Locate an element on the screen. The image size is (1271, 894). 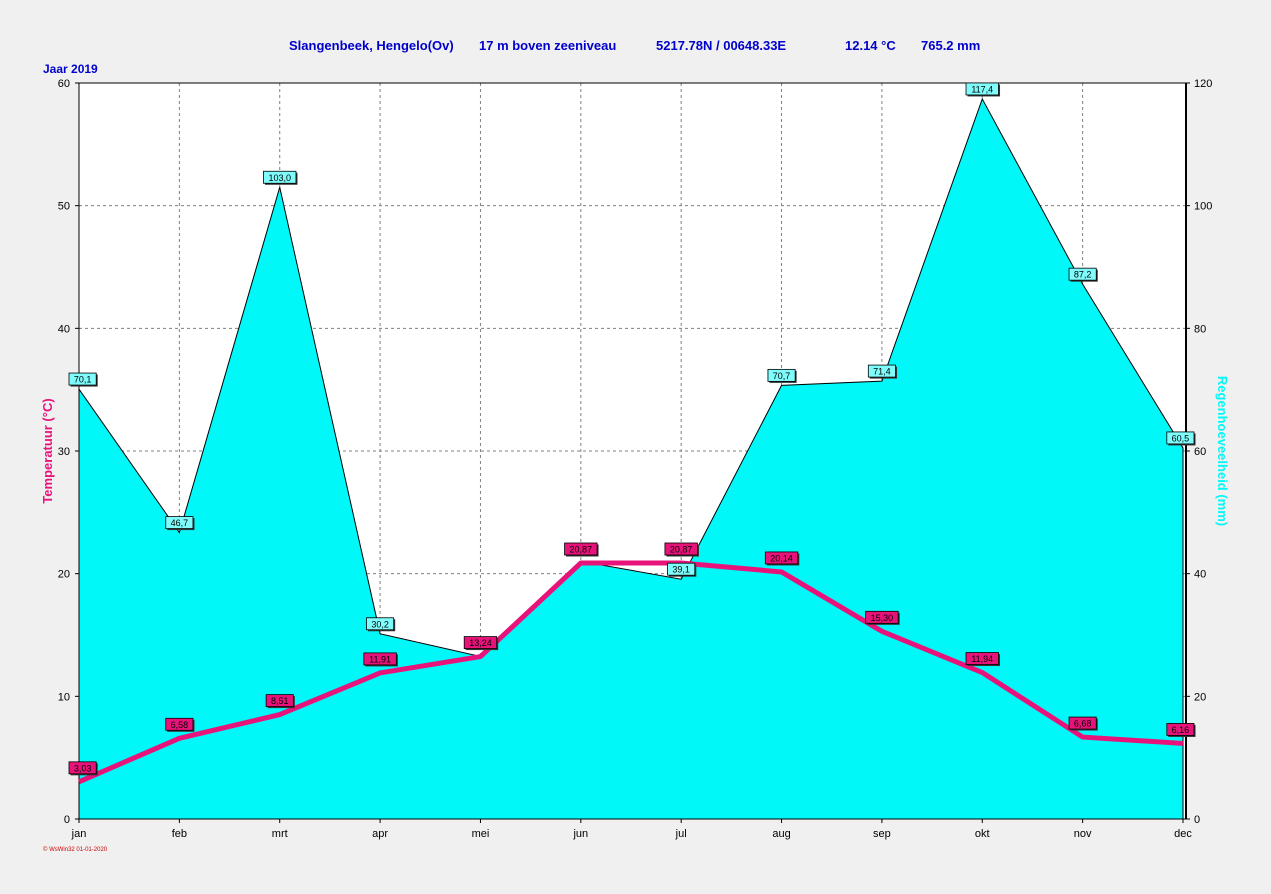
temperature-data-label: 11,94 is located at coordinates (982, 659).